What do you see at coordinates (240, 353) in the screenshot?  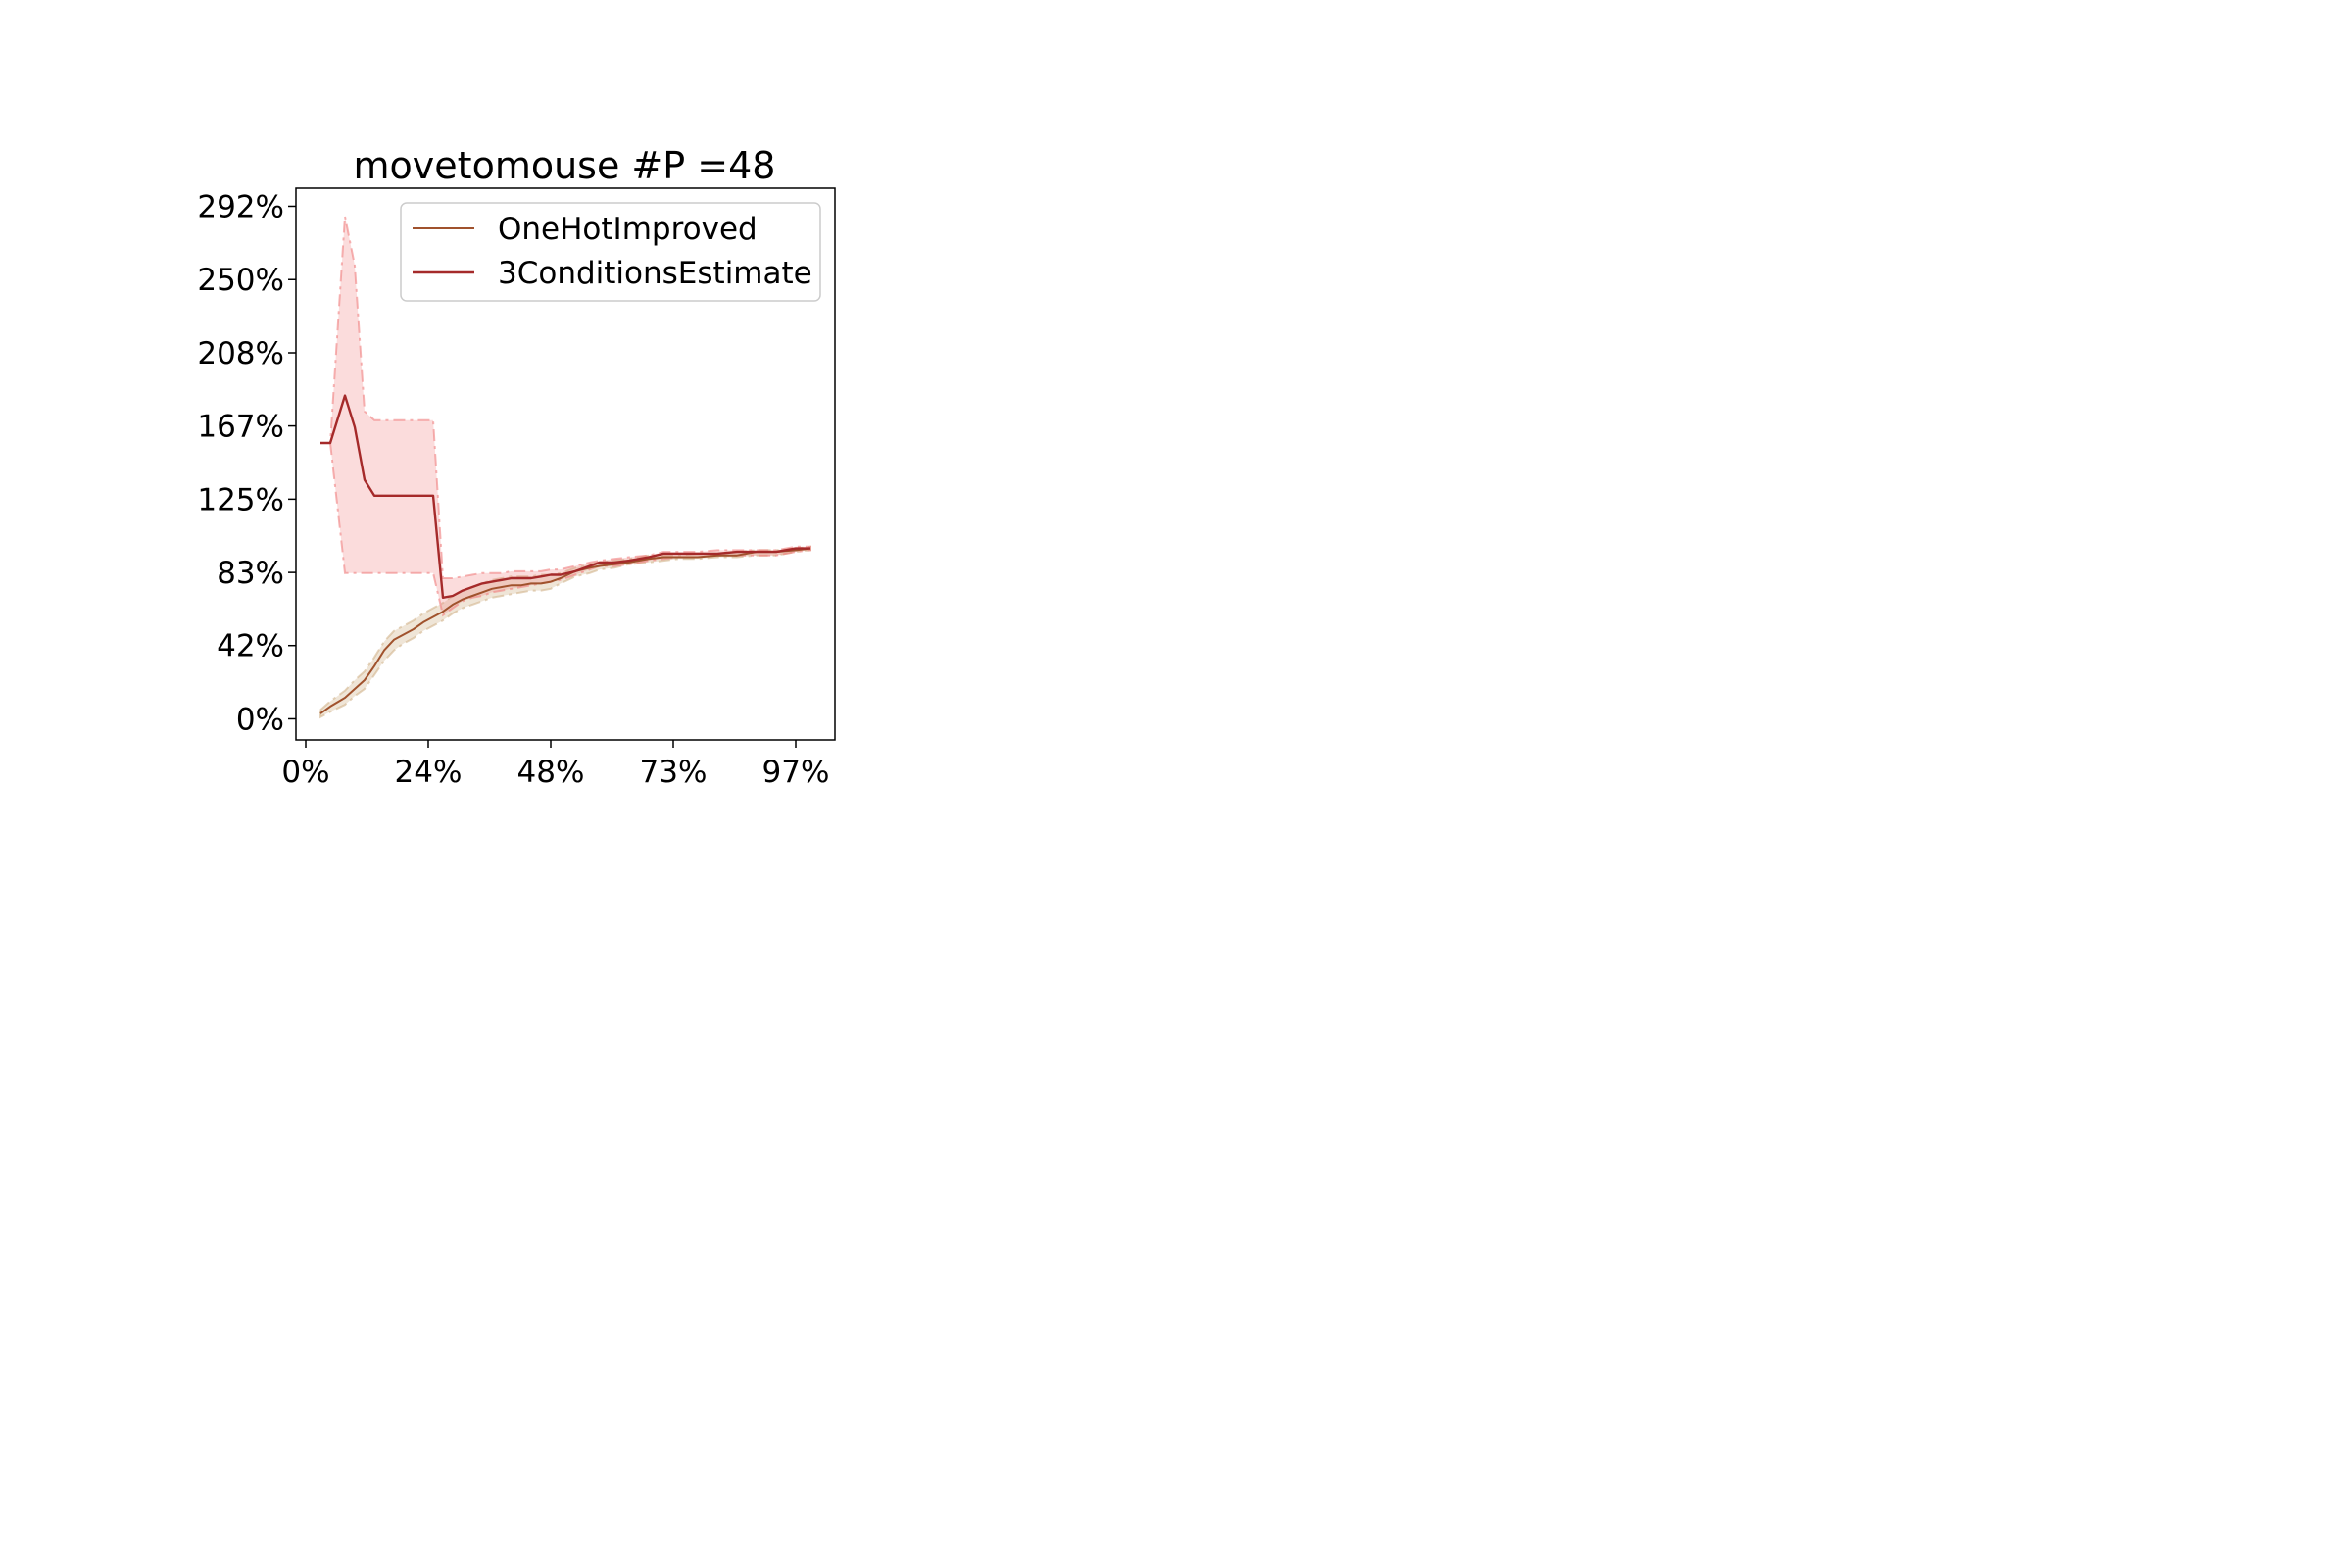 I see `y-tick-label-5: 208%` at bounding box center [240, 353].